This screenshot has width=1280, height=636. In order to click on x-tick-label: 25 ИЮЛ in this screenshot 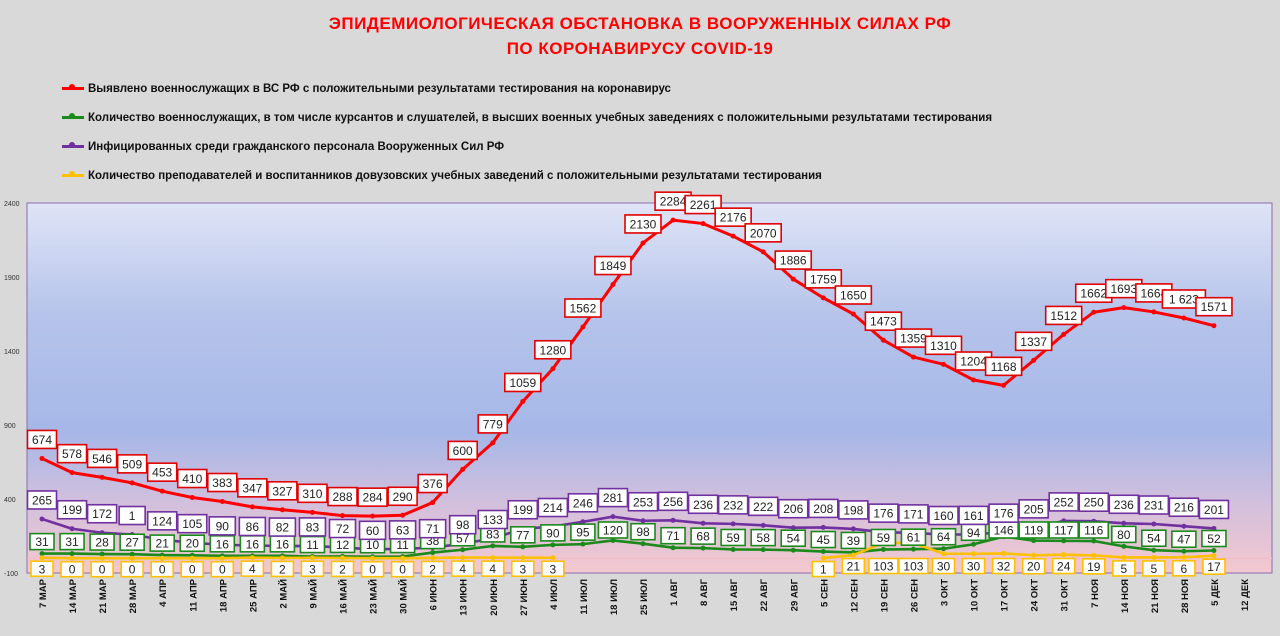, I will do `click(644, 597)`.